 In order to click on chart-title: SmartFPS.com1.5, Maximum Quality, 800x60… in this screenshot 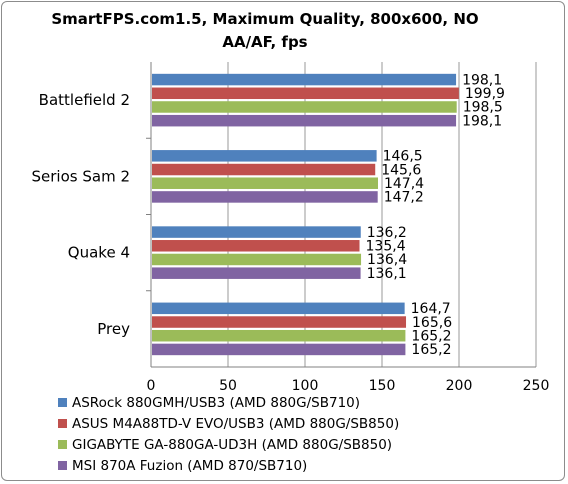, I will do `click(265, 30)`.